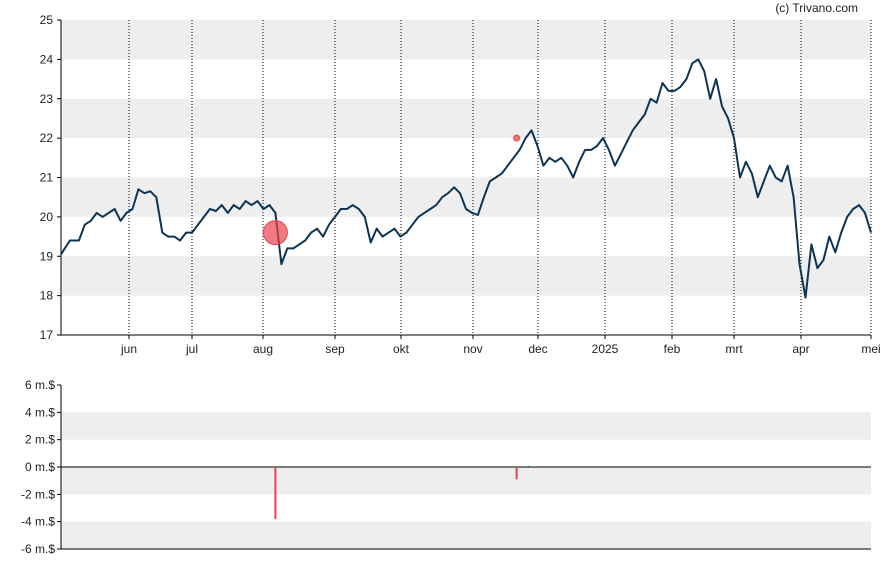  What do you see at coordinates (40, 467) in the screenshot?
I see `volume-y-label: 0 m.$` at bounding box center [40, 467].